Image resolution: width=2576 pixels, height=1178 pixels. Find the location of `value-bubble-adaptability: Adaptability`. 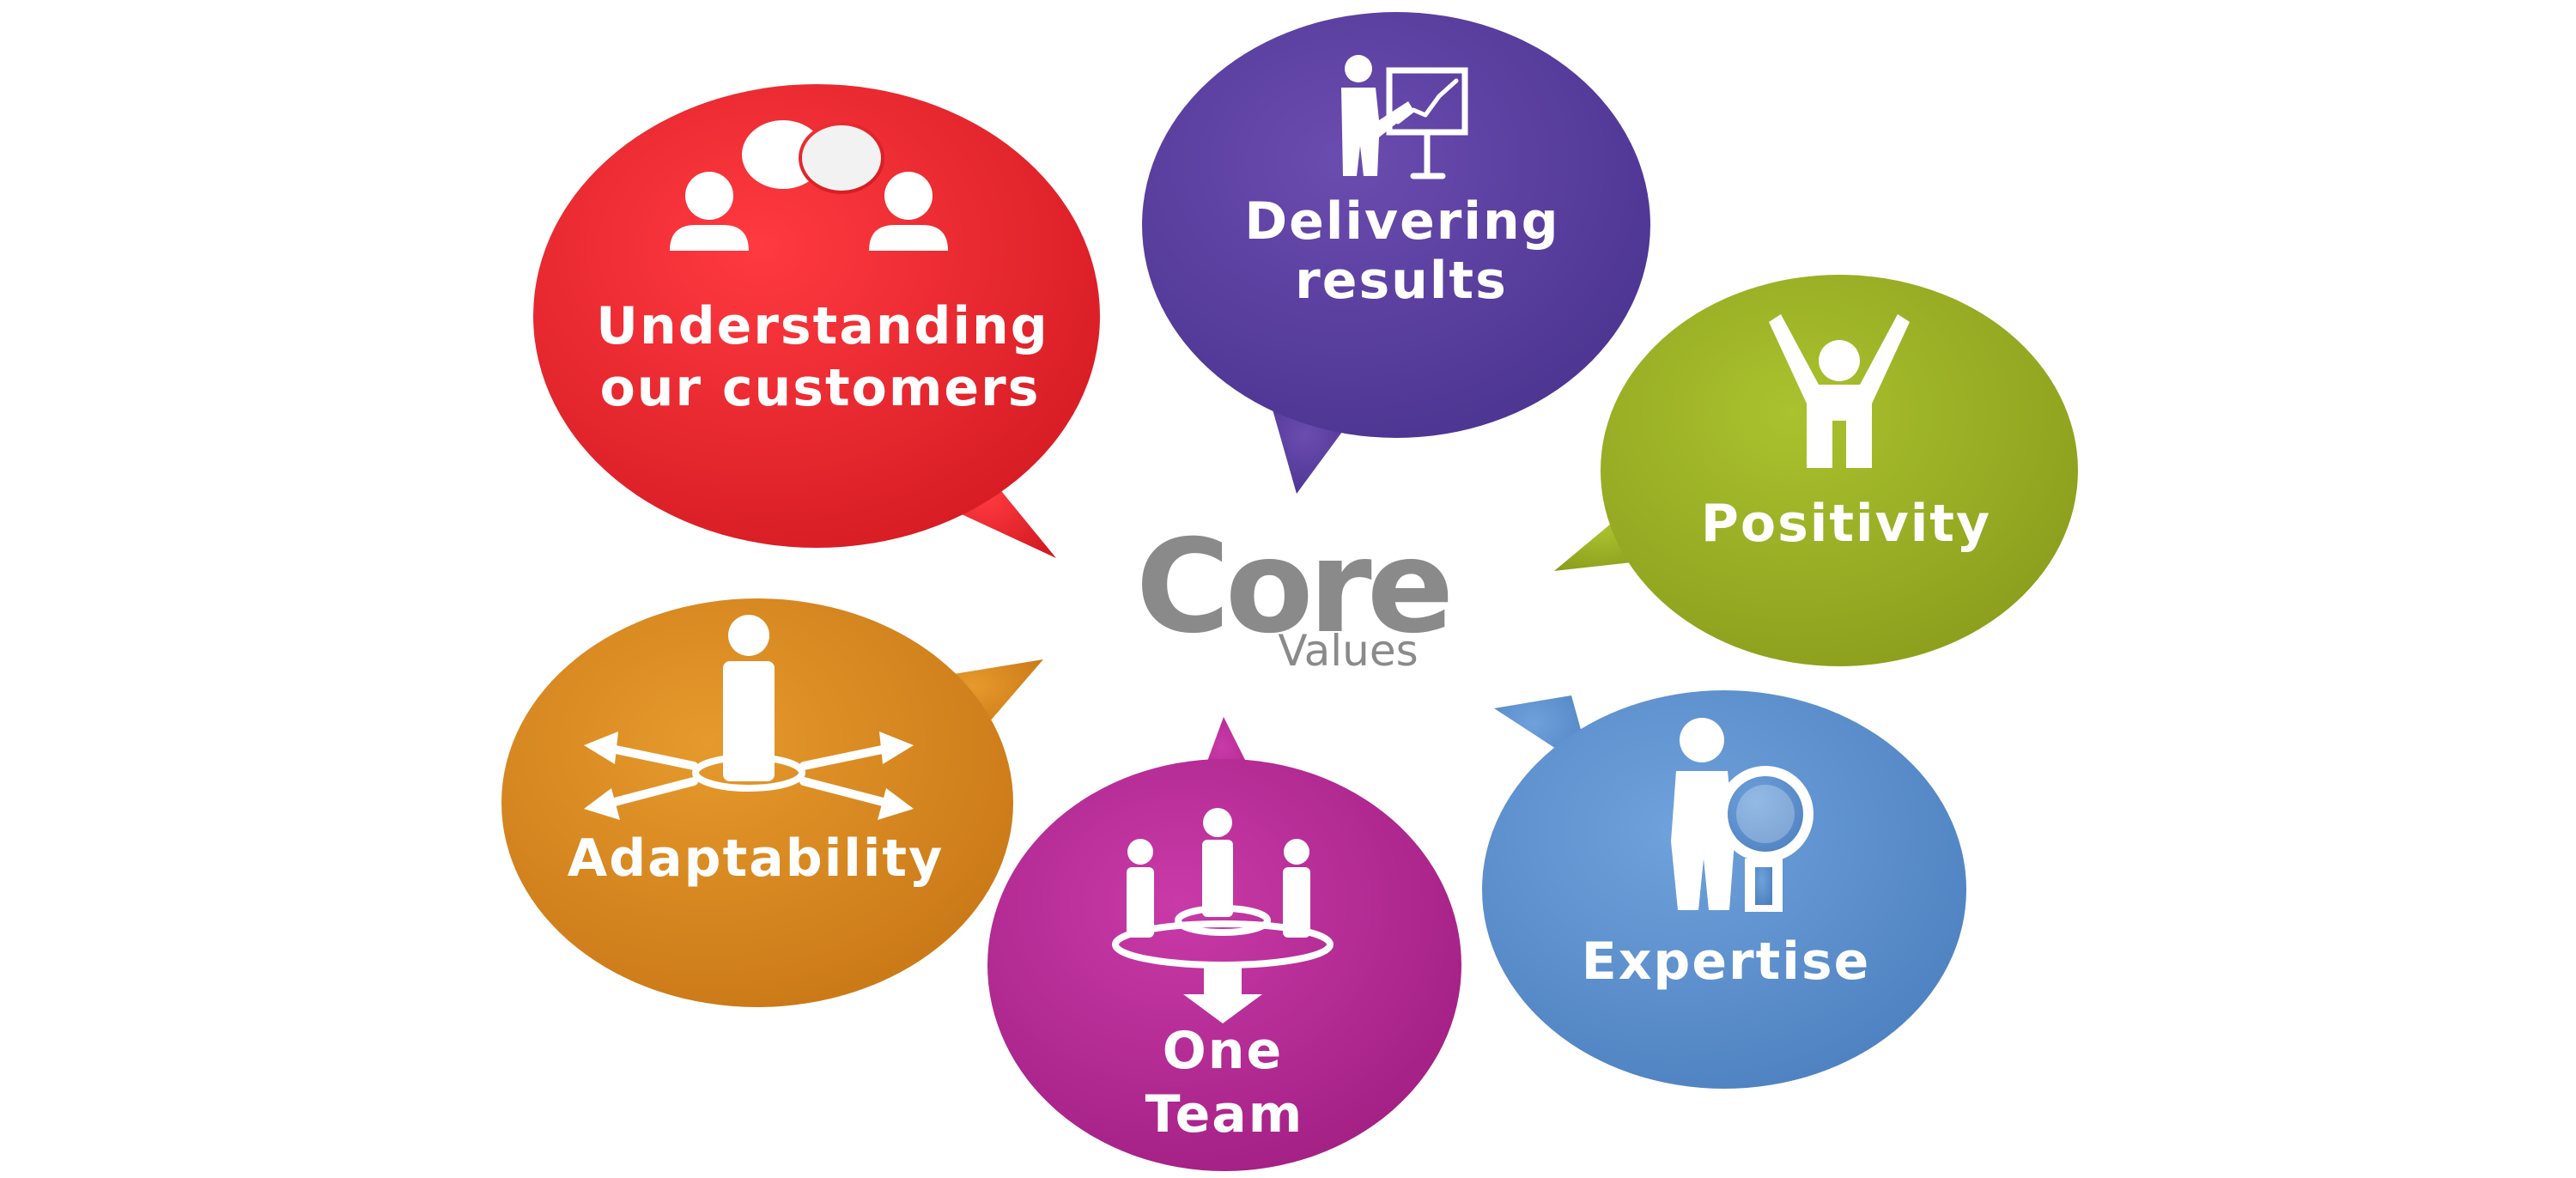

value-bubble-adaptability: Adaptability is located at coordinates (772, 803).